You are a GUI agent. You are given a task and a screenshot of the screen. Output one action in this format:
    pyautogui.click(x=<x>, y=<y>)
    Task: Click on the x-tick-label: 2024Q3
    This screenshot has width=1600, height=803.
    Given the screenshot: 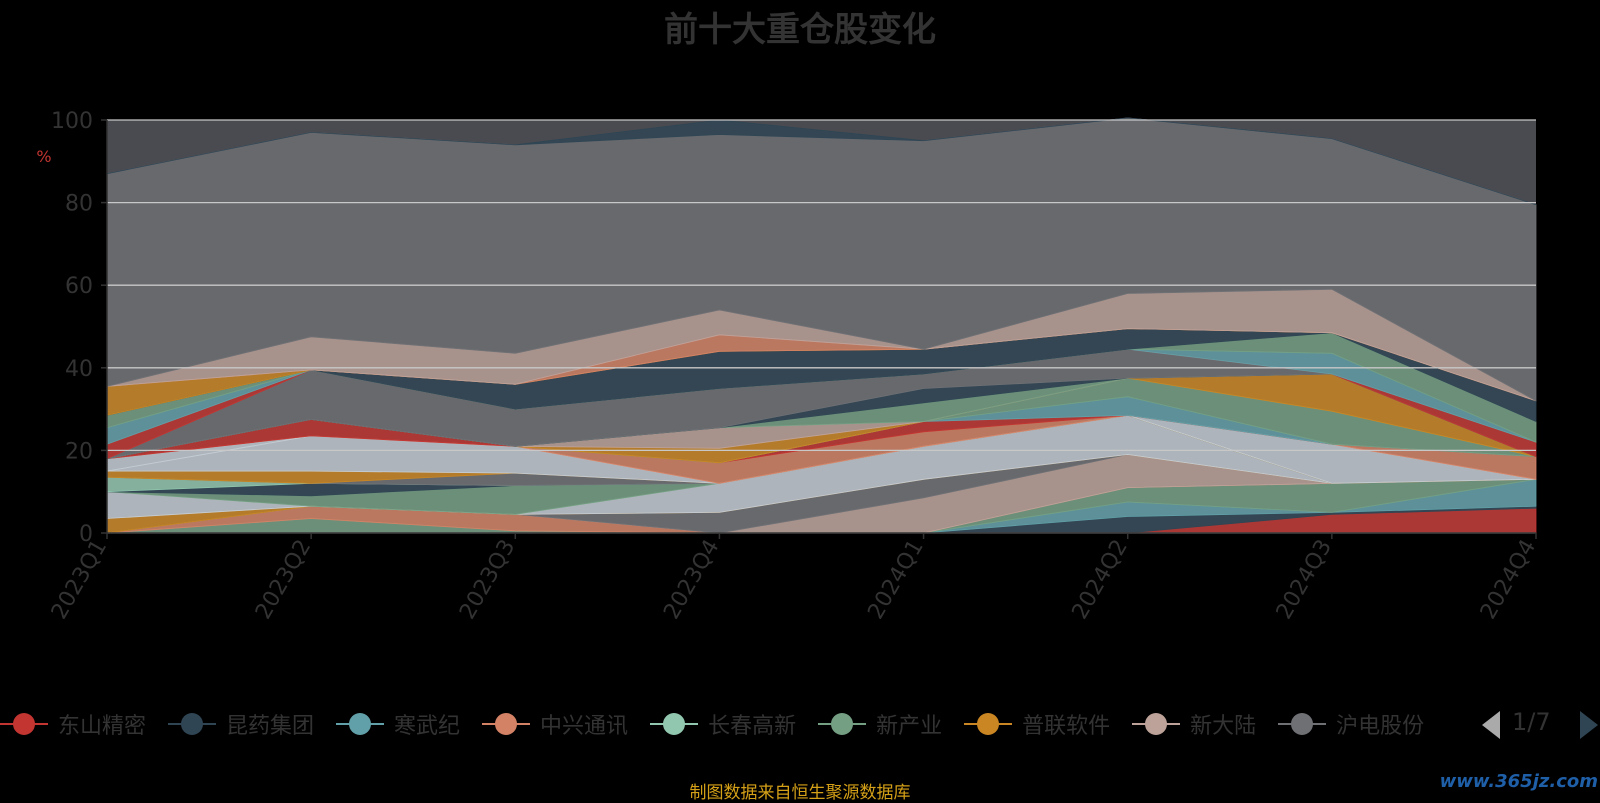 What is the action you would take?
    pyautogui.click(x=1304, y=580)
    